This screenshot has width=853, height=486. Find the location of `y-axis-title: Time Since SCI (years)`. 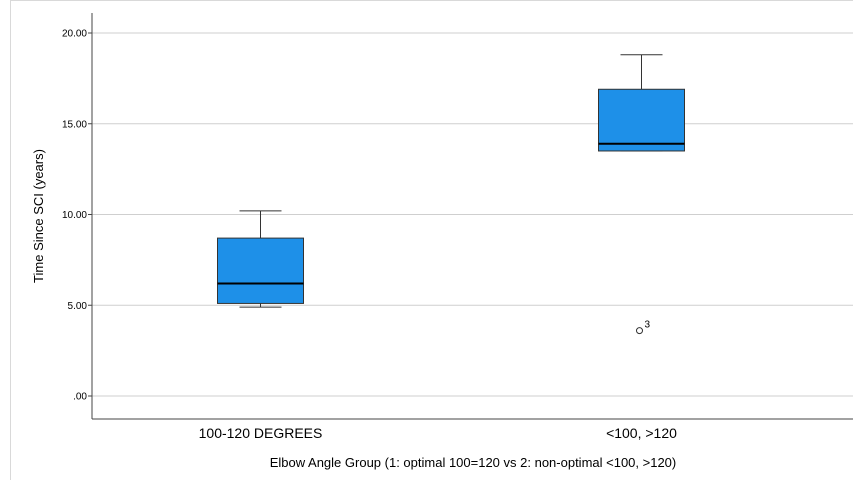

y-axis-title: Time Since SCI (years) is located at coordinates (38, 216).